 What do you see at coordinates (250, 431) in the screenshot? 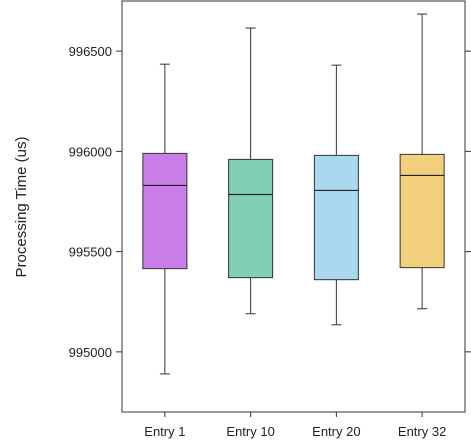
I see `x-tick-label: Entry 10` at bounding box center [250, 431].